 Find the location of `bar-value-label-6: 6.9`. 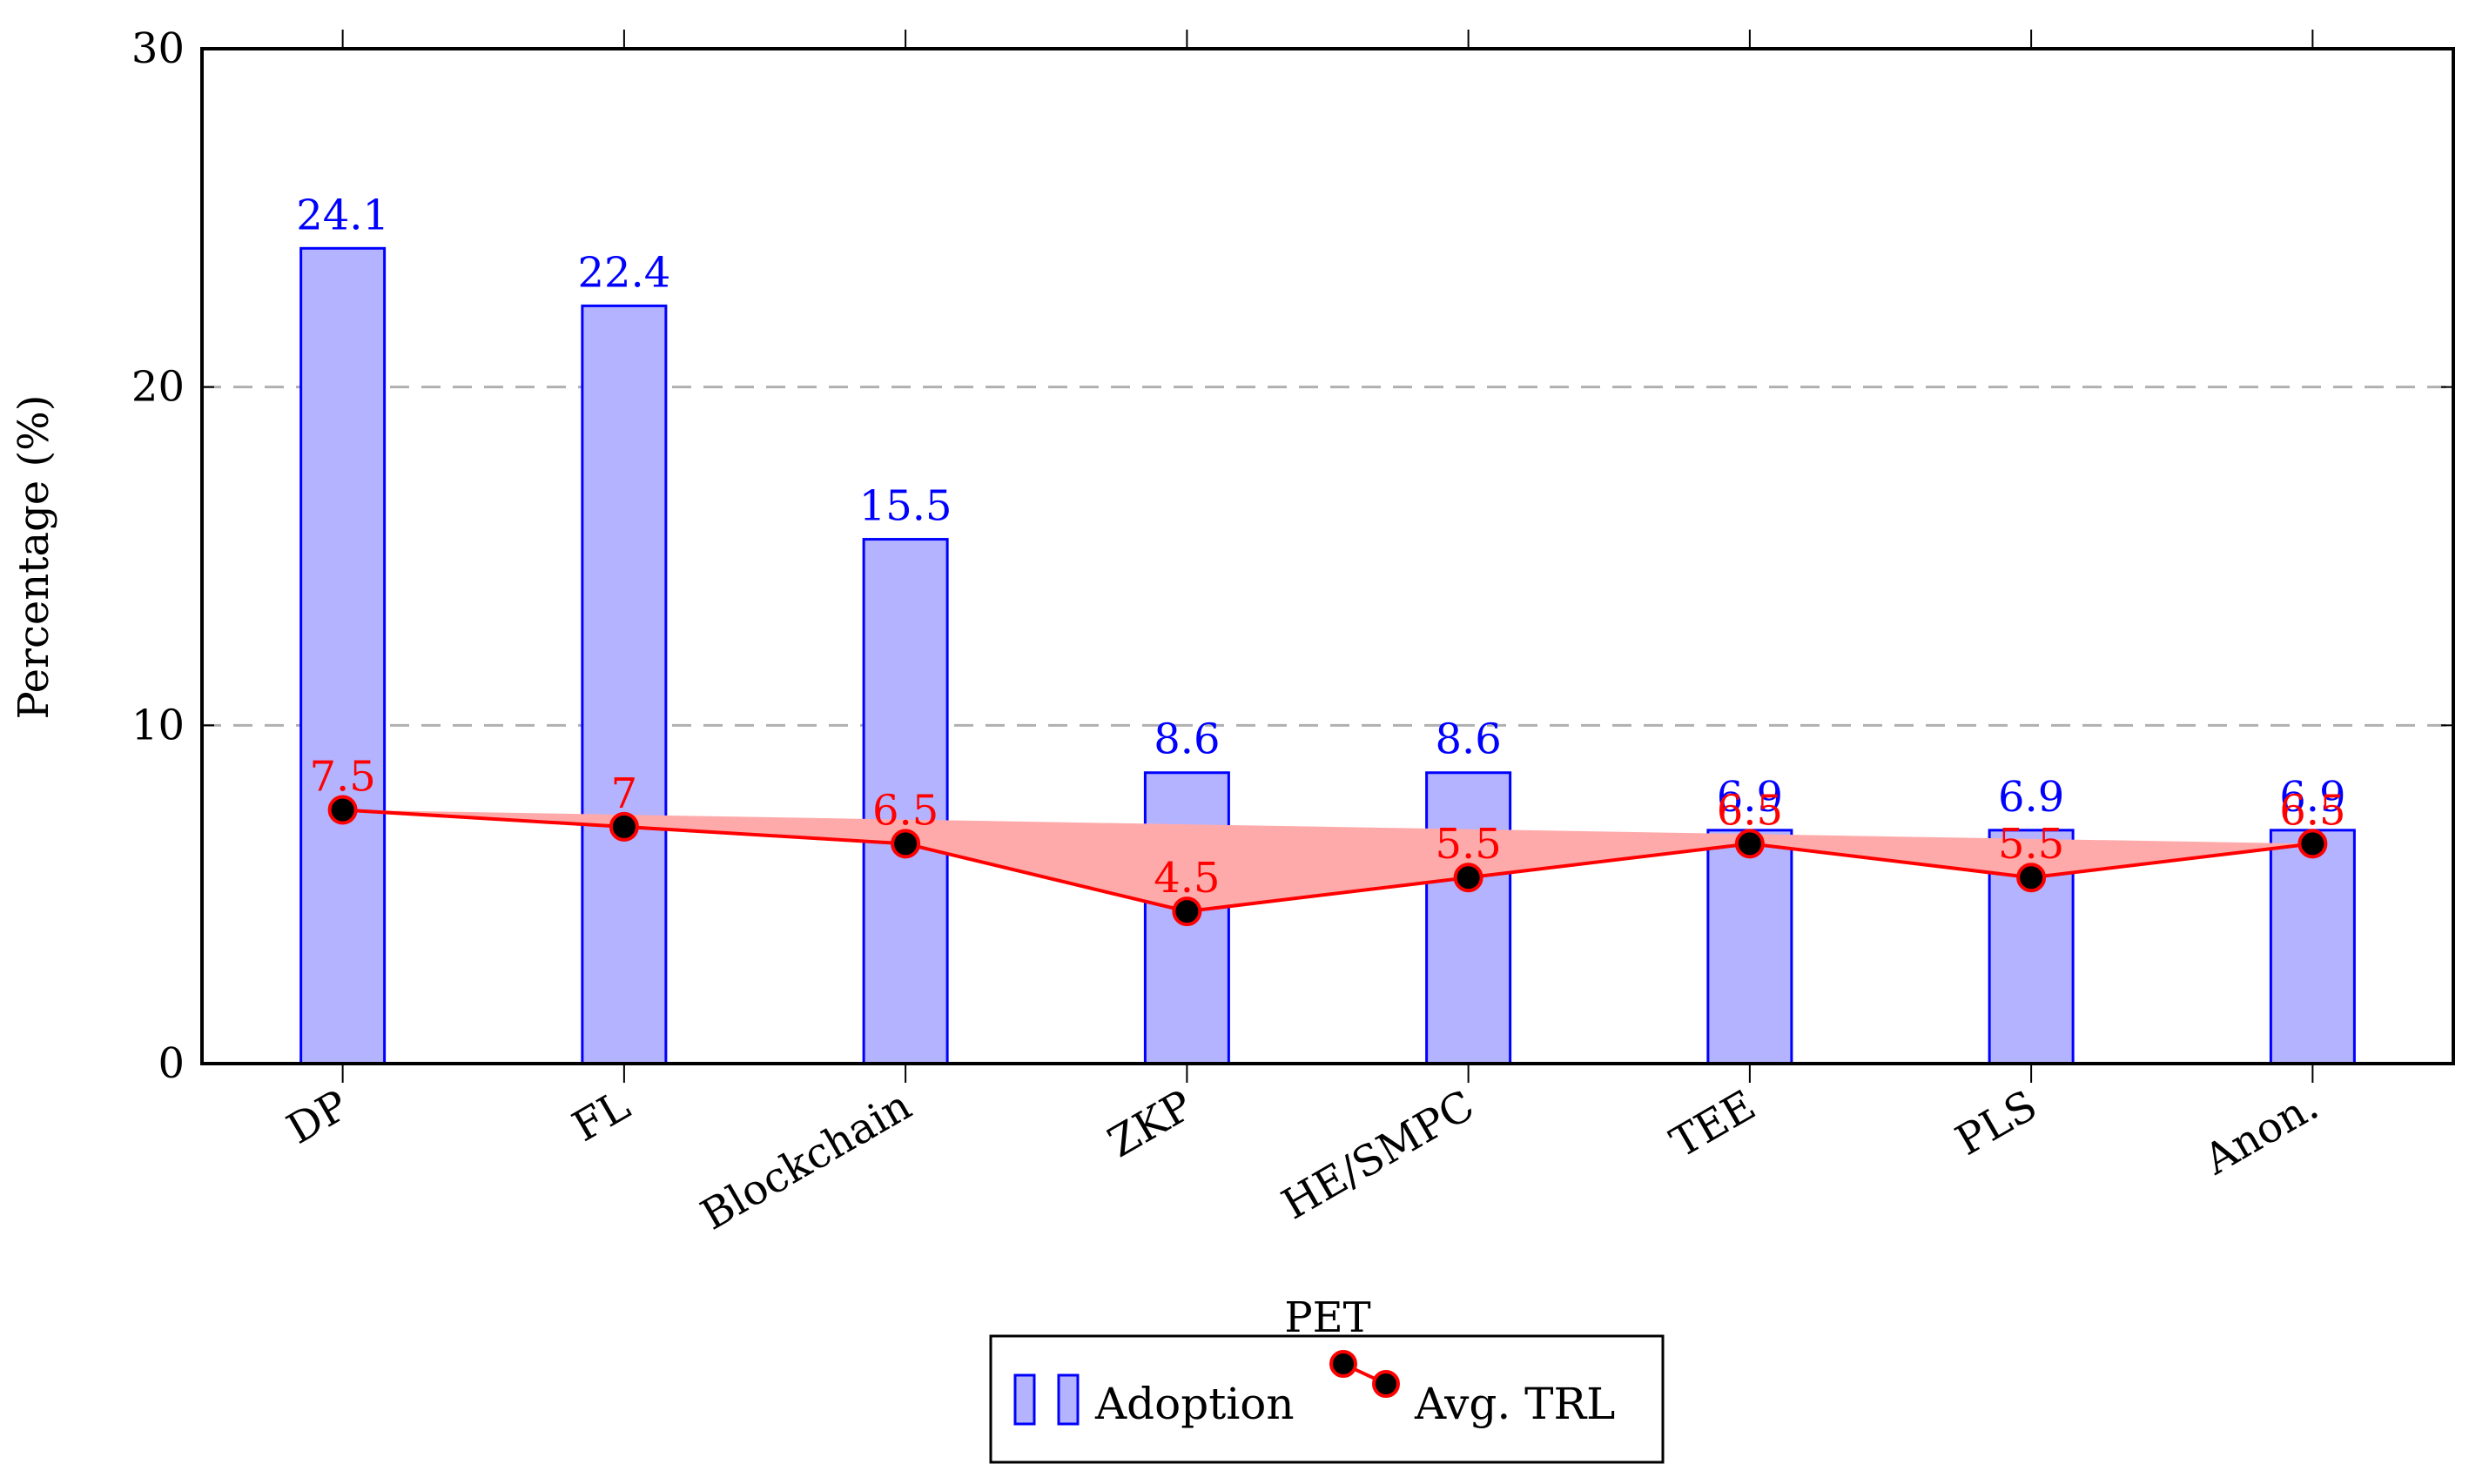

bar-value-label-6: 6.9 is located at coordinates (2031, 797).